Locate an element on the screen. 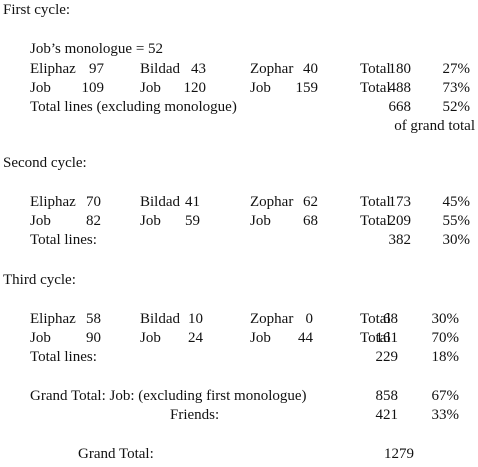  total-percent: 52% is located at coordinates (456, 107).